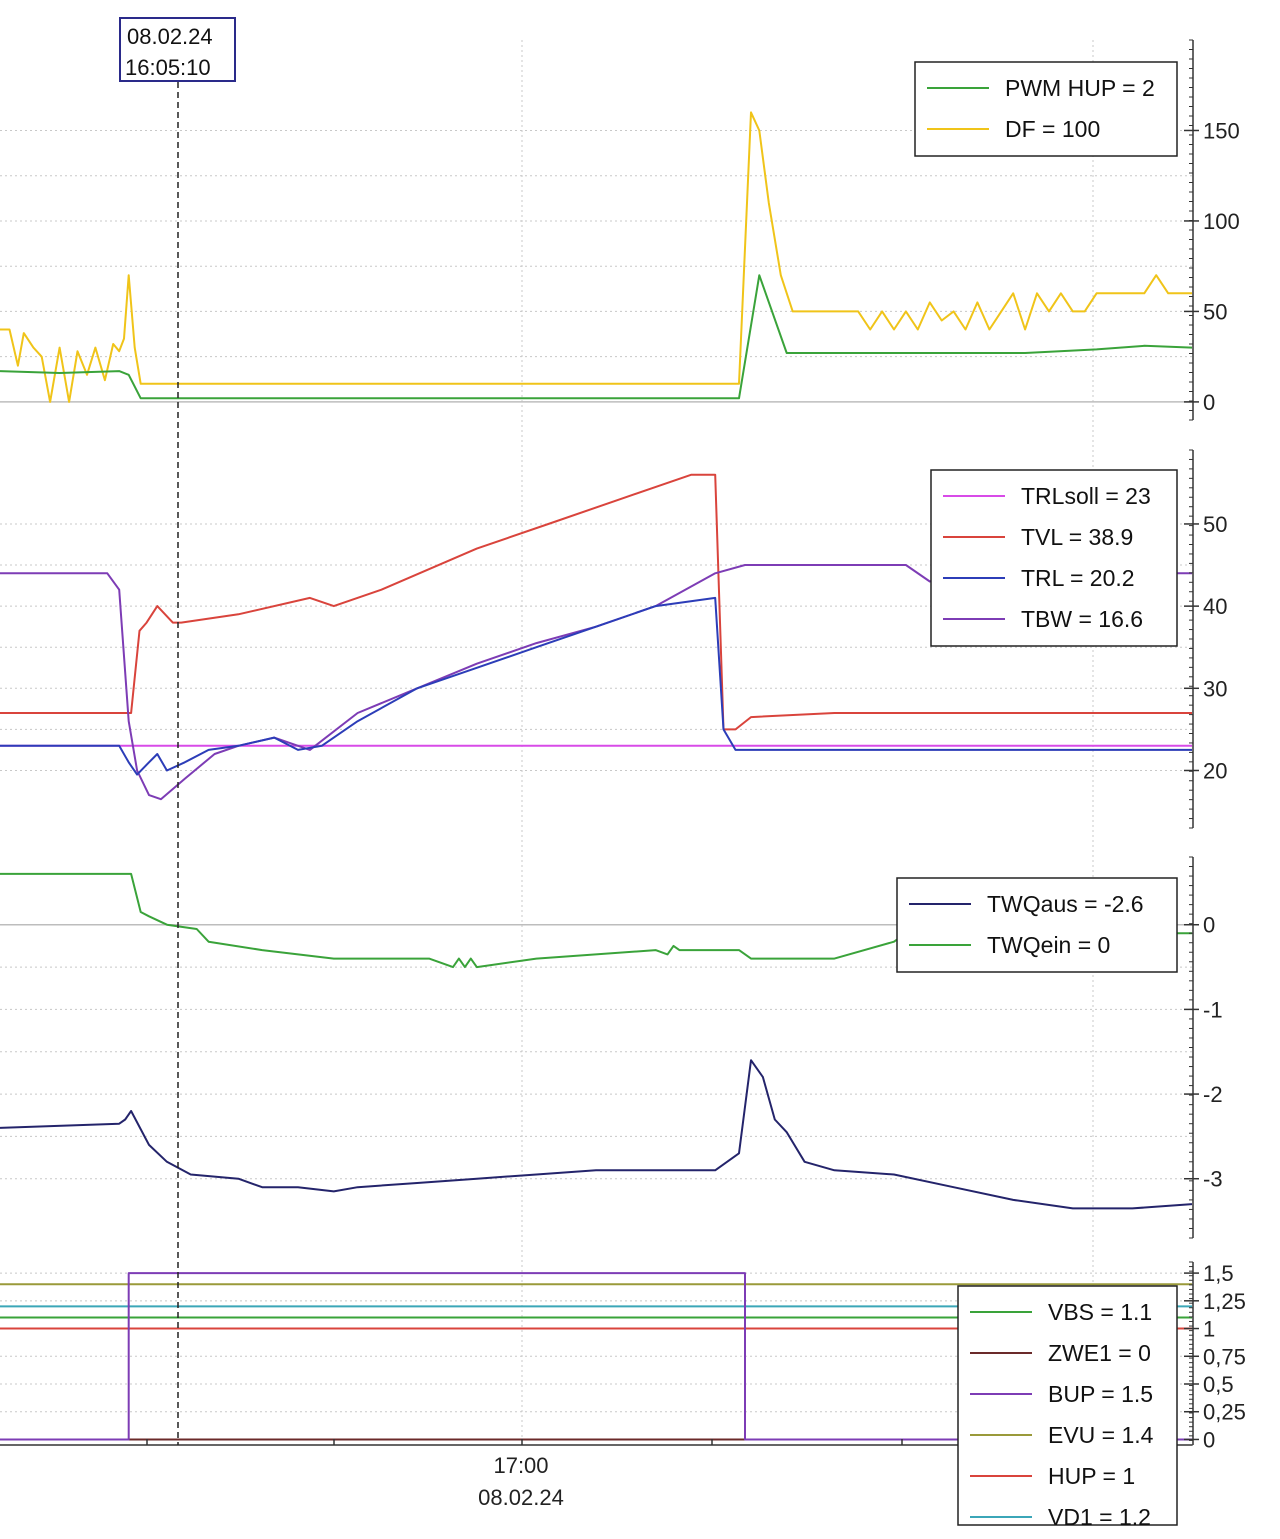  Describe the element at coordinates (1218, 1273) in the screenshot. I see `y-tick-label: 1,5` at that location.